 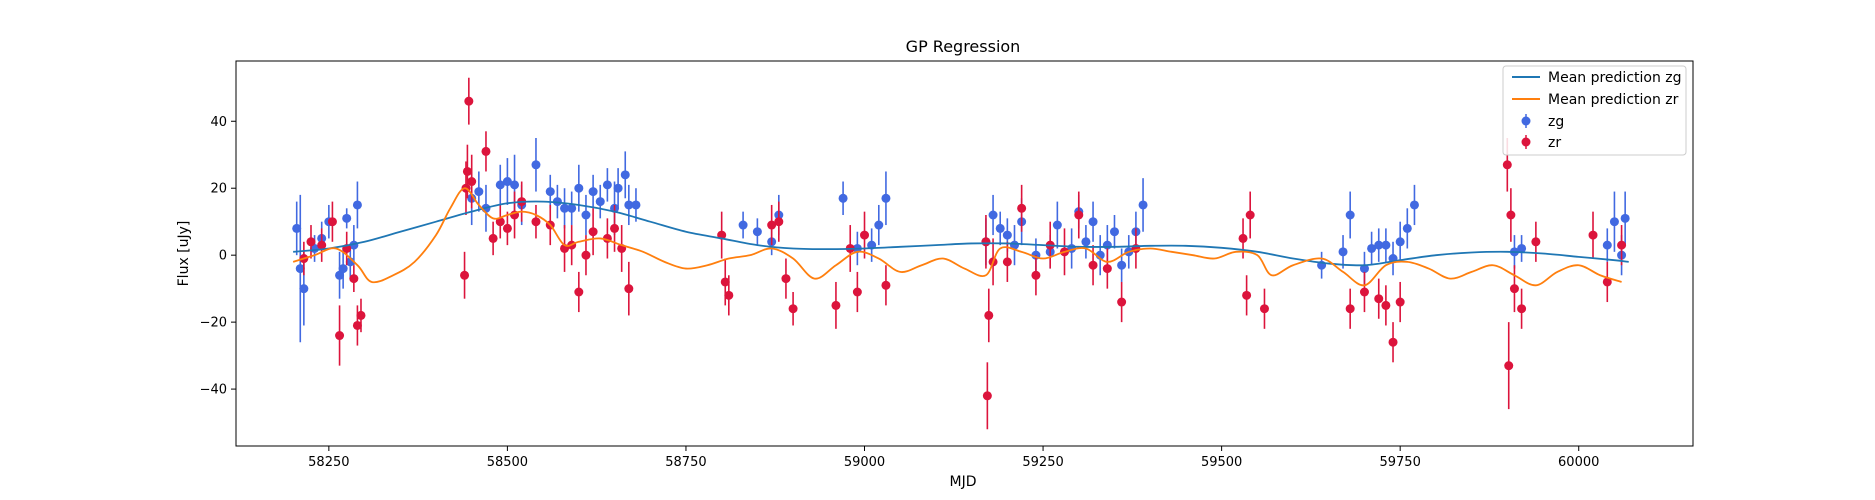 I want to click on legend-label-zg-line: Mean prediction zg, so click(x=1615, y=78).